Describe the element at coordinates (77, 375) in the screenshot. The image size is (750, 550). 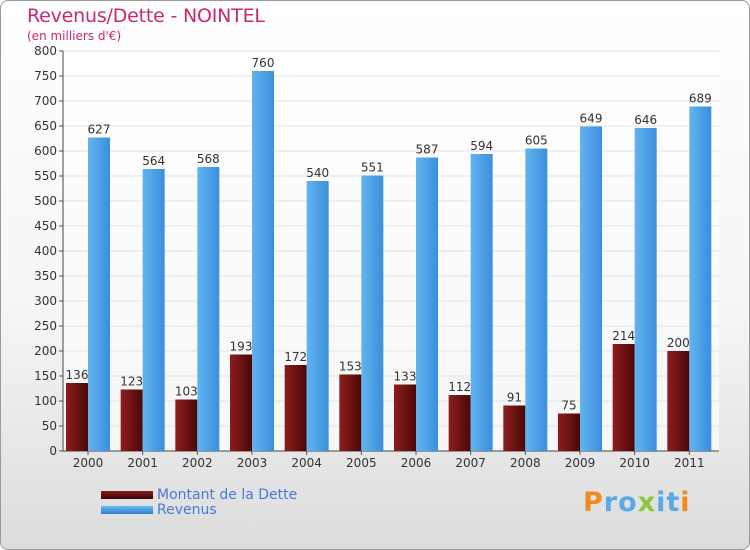
I see `data-label-dette: 136` at that location.